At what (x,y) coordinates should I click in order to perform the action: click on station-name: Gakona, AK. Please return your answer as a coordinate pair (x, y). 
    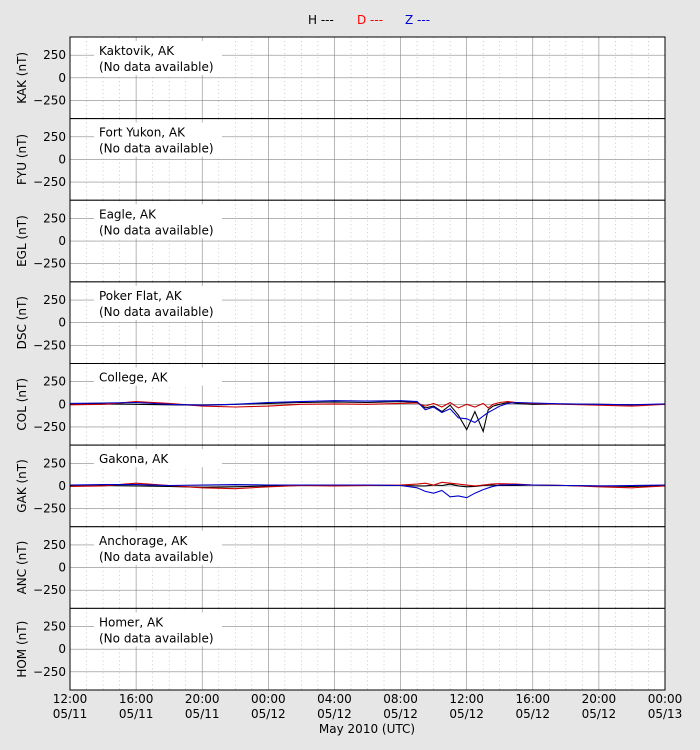
    Looking at the image, I should click on (134, 459).